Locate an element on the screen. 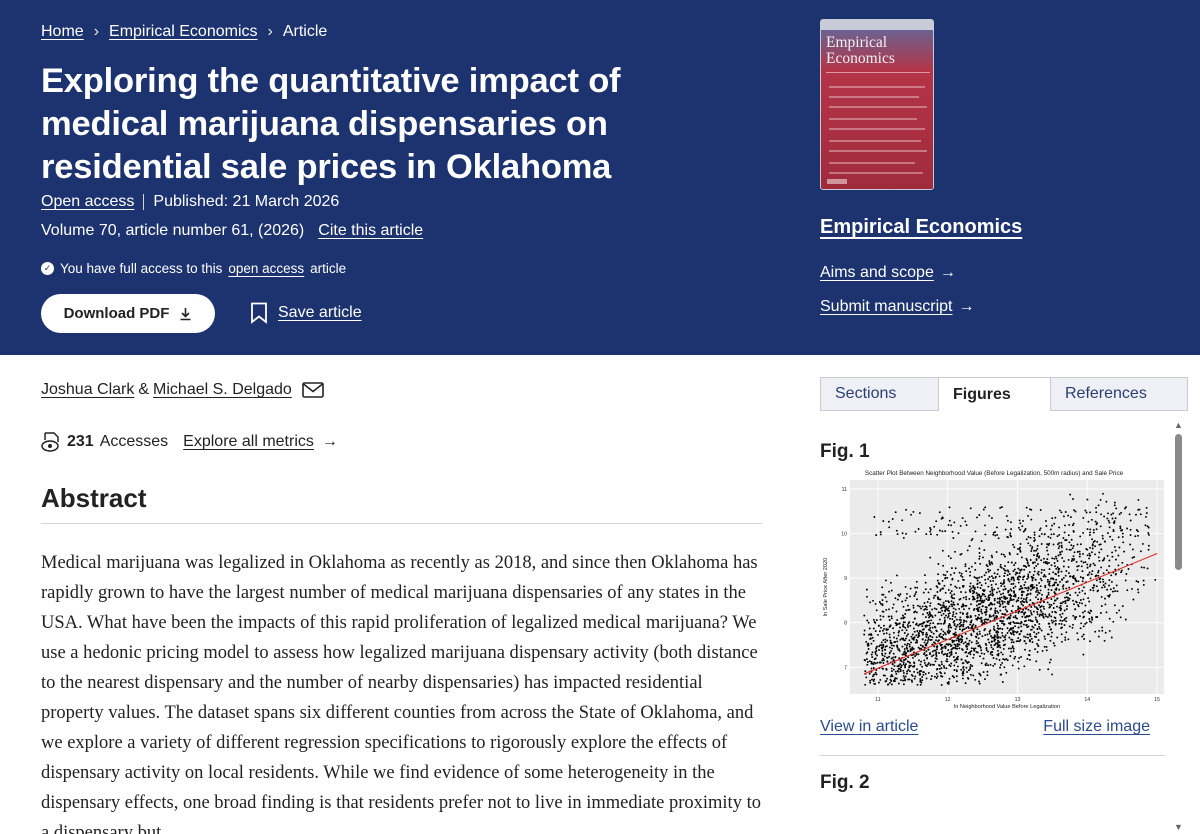 The height and width of the screenshot is (834, 1200). open-access-link: Open access is located at coordinates (88, 201).